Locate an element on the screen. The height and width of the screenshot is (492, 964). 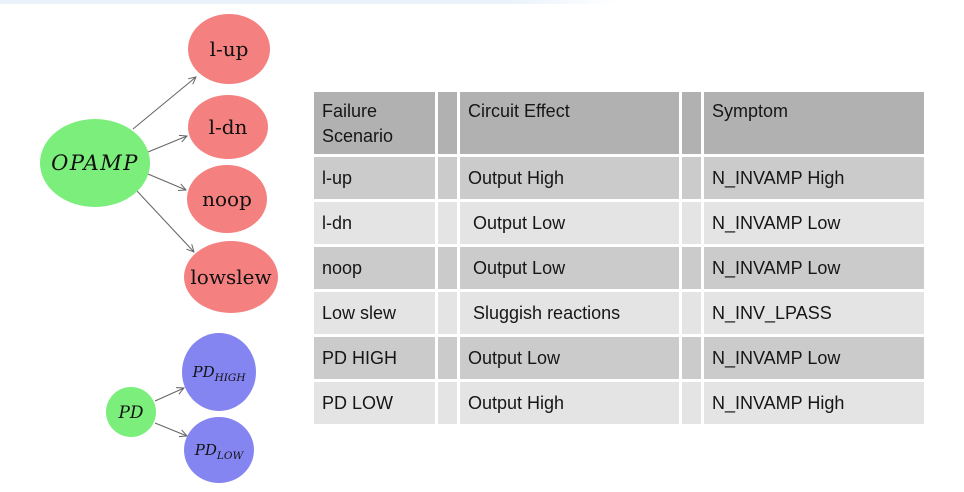
header-failure-scenario: Failure Scenario is located at coordinates (374, 123).